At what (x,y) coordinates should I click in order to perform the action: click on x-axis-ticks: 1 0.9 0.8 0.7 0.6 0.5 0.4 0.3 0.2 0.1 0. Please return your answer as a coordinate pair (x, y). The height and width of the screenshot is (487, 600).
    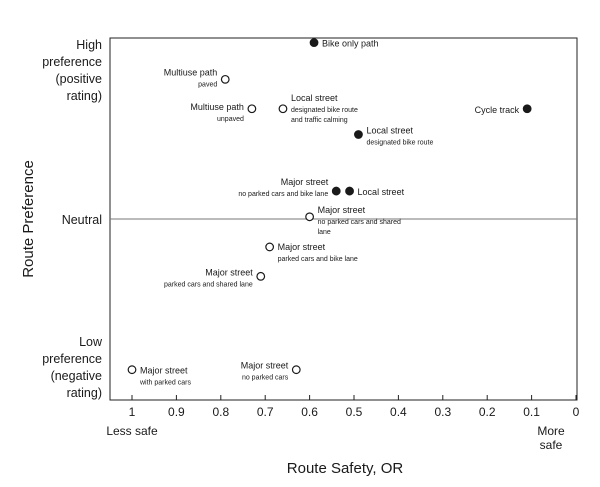
    Looking at the image, I should click on (354, 407).